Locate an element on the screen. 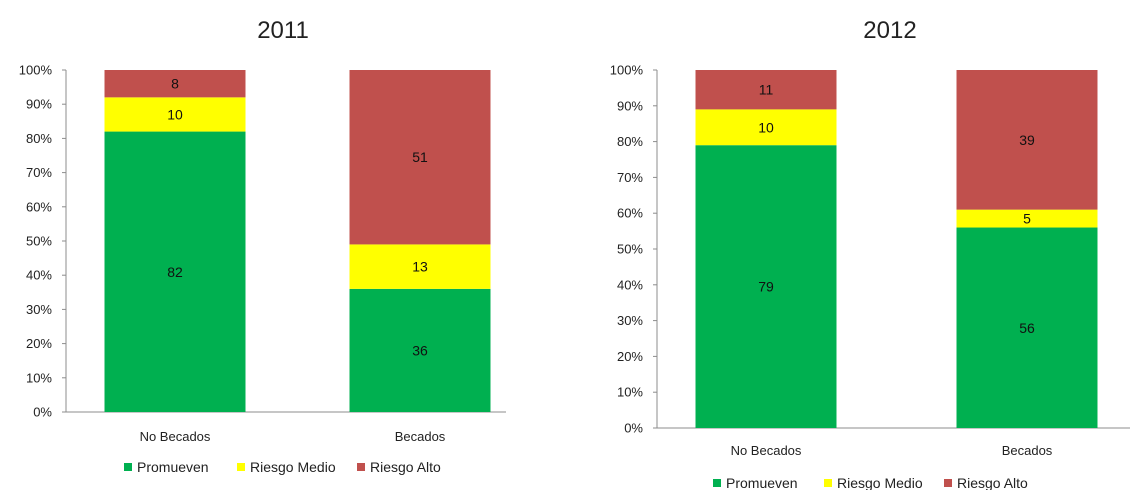  data-label: 79 is located at coordinates (766, 287).